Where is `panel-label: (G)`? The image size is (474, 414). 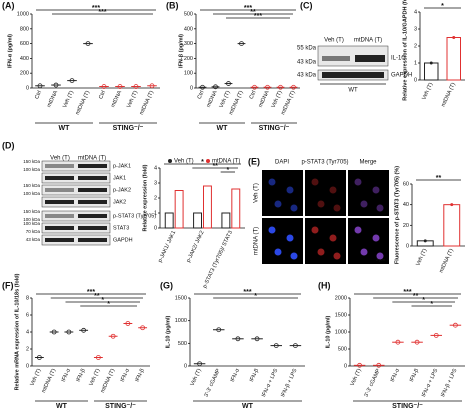
panel-label: (G) is located at coordinates (166, 285).